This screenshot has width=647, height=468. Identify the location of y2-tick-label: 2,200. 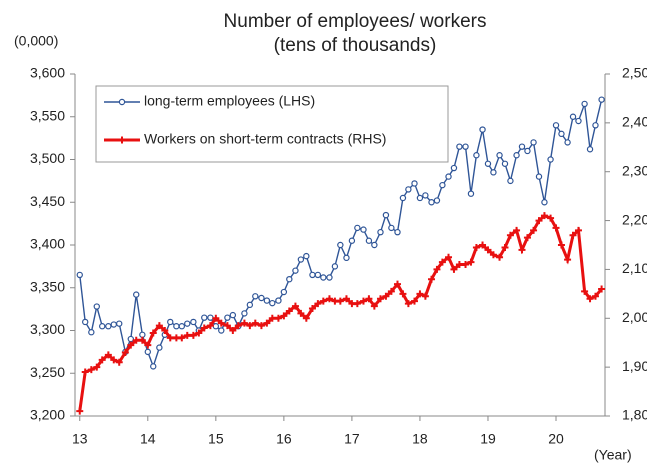
(634, 219).